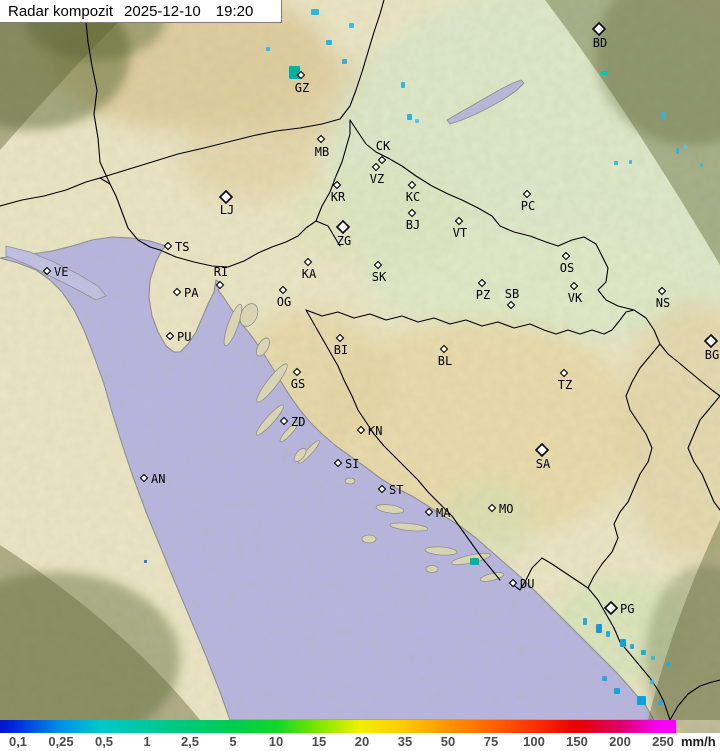  What do you see at coordinates (445, 356) in the screenshot?
I see `city-marker-bl: BL` at bounding box center [445, 356].